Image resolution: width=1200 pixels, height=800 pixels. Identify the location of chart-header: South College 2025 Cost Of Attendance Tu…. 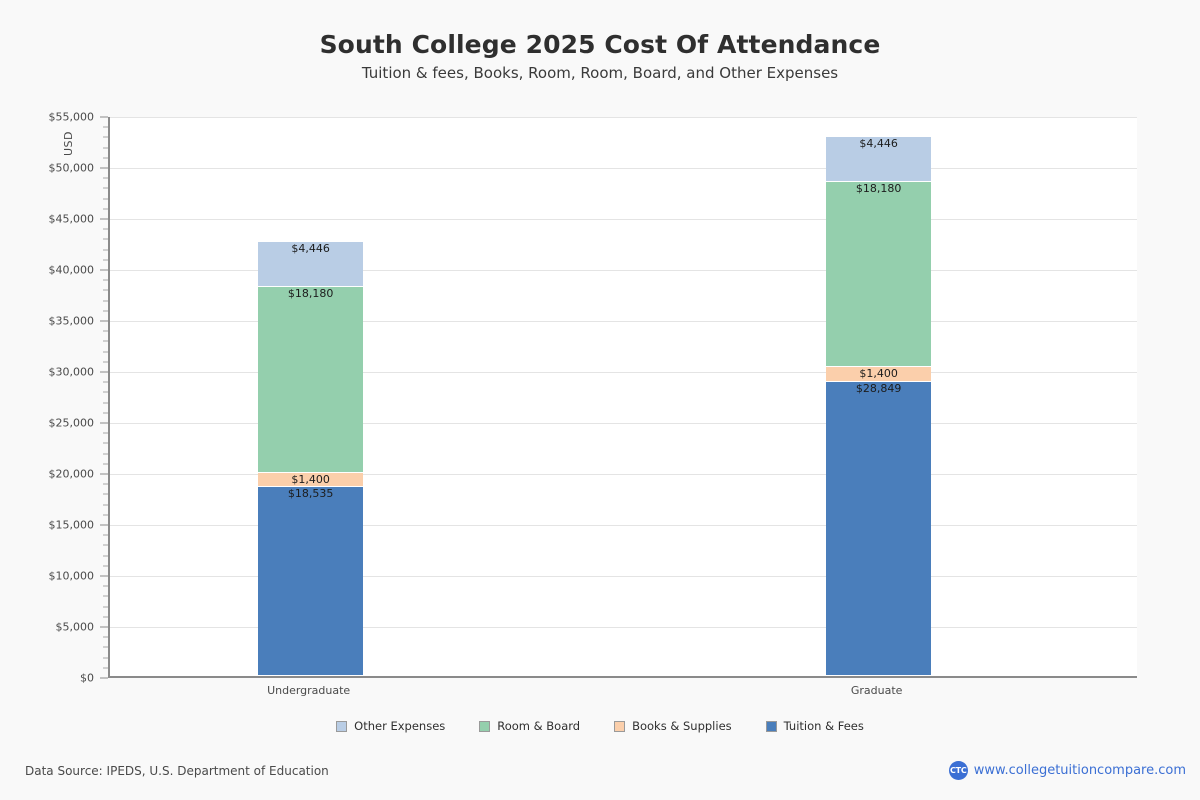
(600, 57).